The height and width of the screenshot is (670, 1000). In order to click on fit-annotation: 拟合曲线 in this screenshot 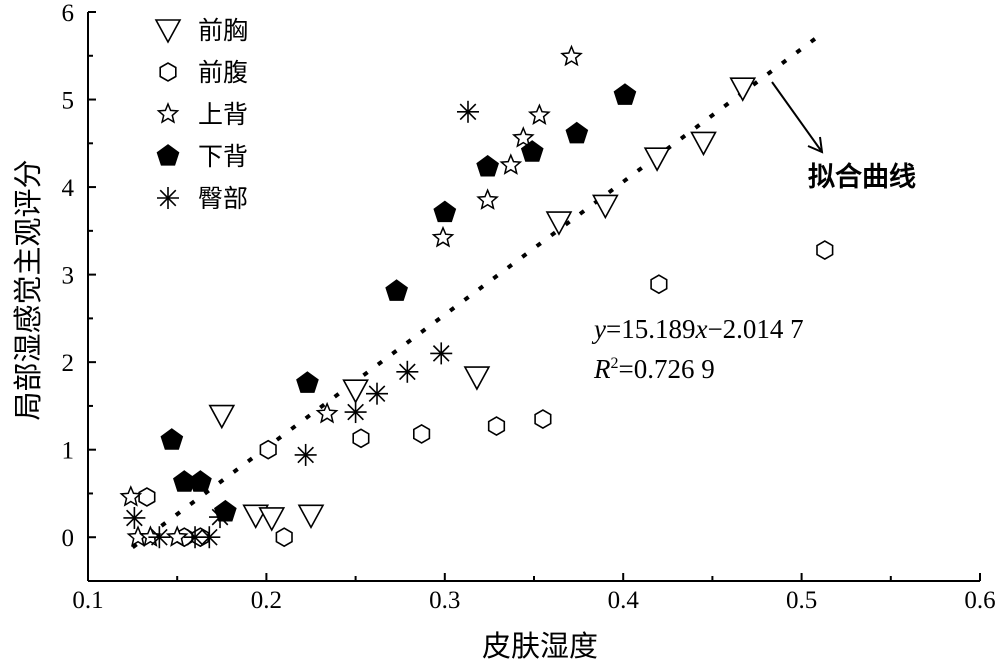, I will do `click(862, 177)`.